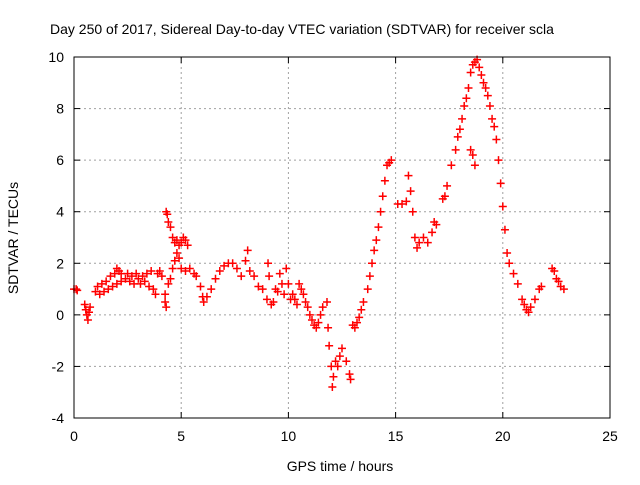 Image resolution: width=640 pixels, height=485 pixels. What do you see at coordinates (74, 436) in the screenshot?
I see `x-tick-label: 0` at bounding box center [74, 436].